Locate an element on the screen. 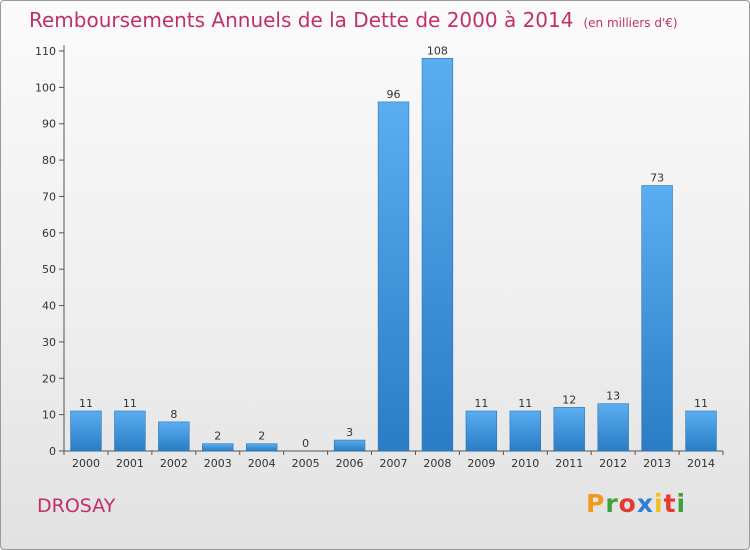 The image size is (750, 550). x-tick-label-2000: 2000 is located at coordinates (86, 463).